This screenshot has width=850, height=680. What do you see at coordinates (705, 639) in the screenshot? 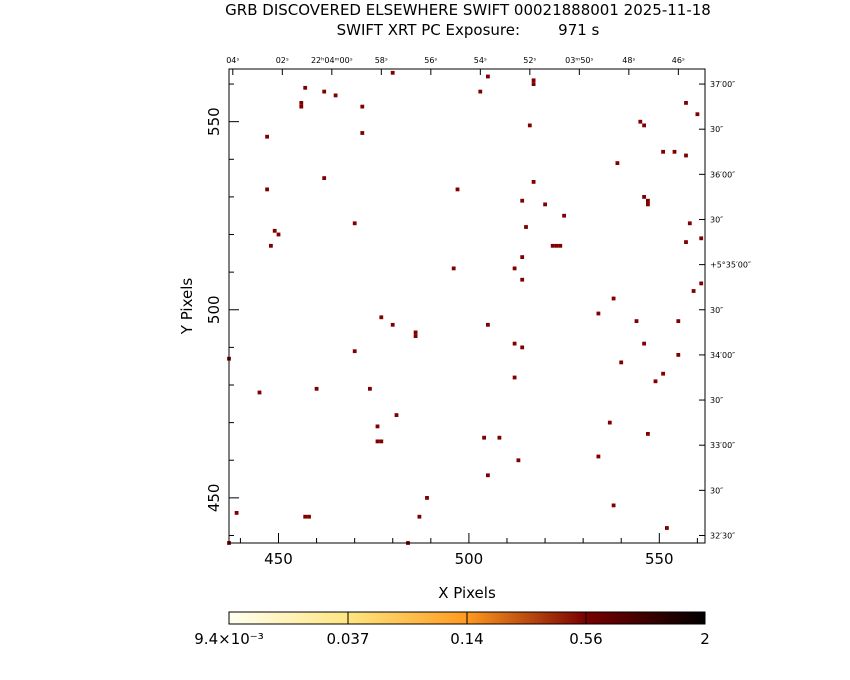
I see `colorbar-tick-label: 2` at bounding box center [705, 639].